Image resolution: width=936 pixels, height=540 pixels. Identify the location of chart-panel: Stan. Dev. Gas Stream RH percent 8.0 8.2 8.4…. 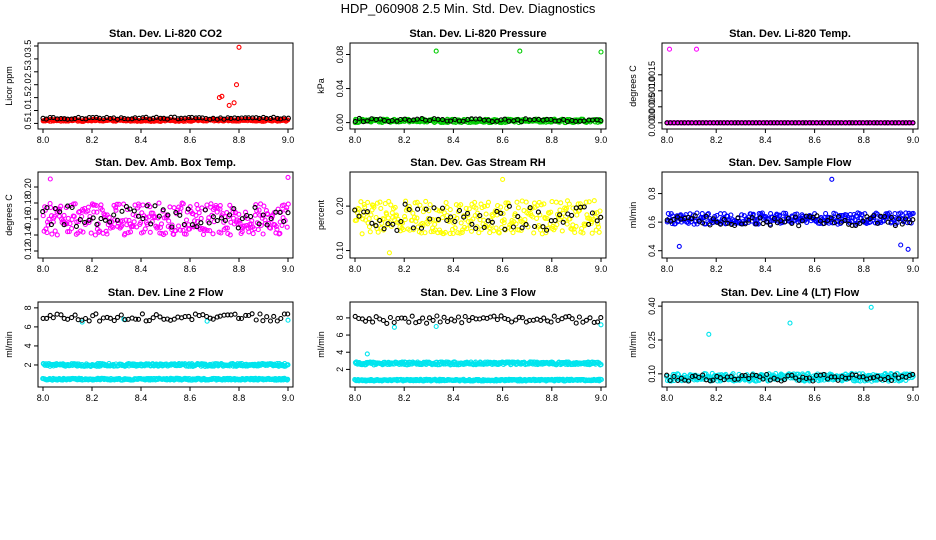
(461, 215).